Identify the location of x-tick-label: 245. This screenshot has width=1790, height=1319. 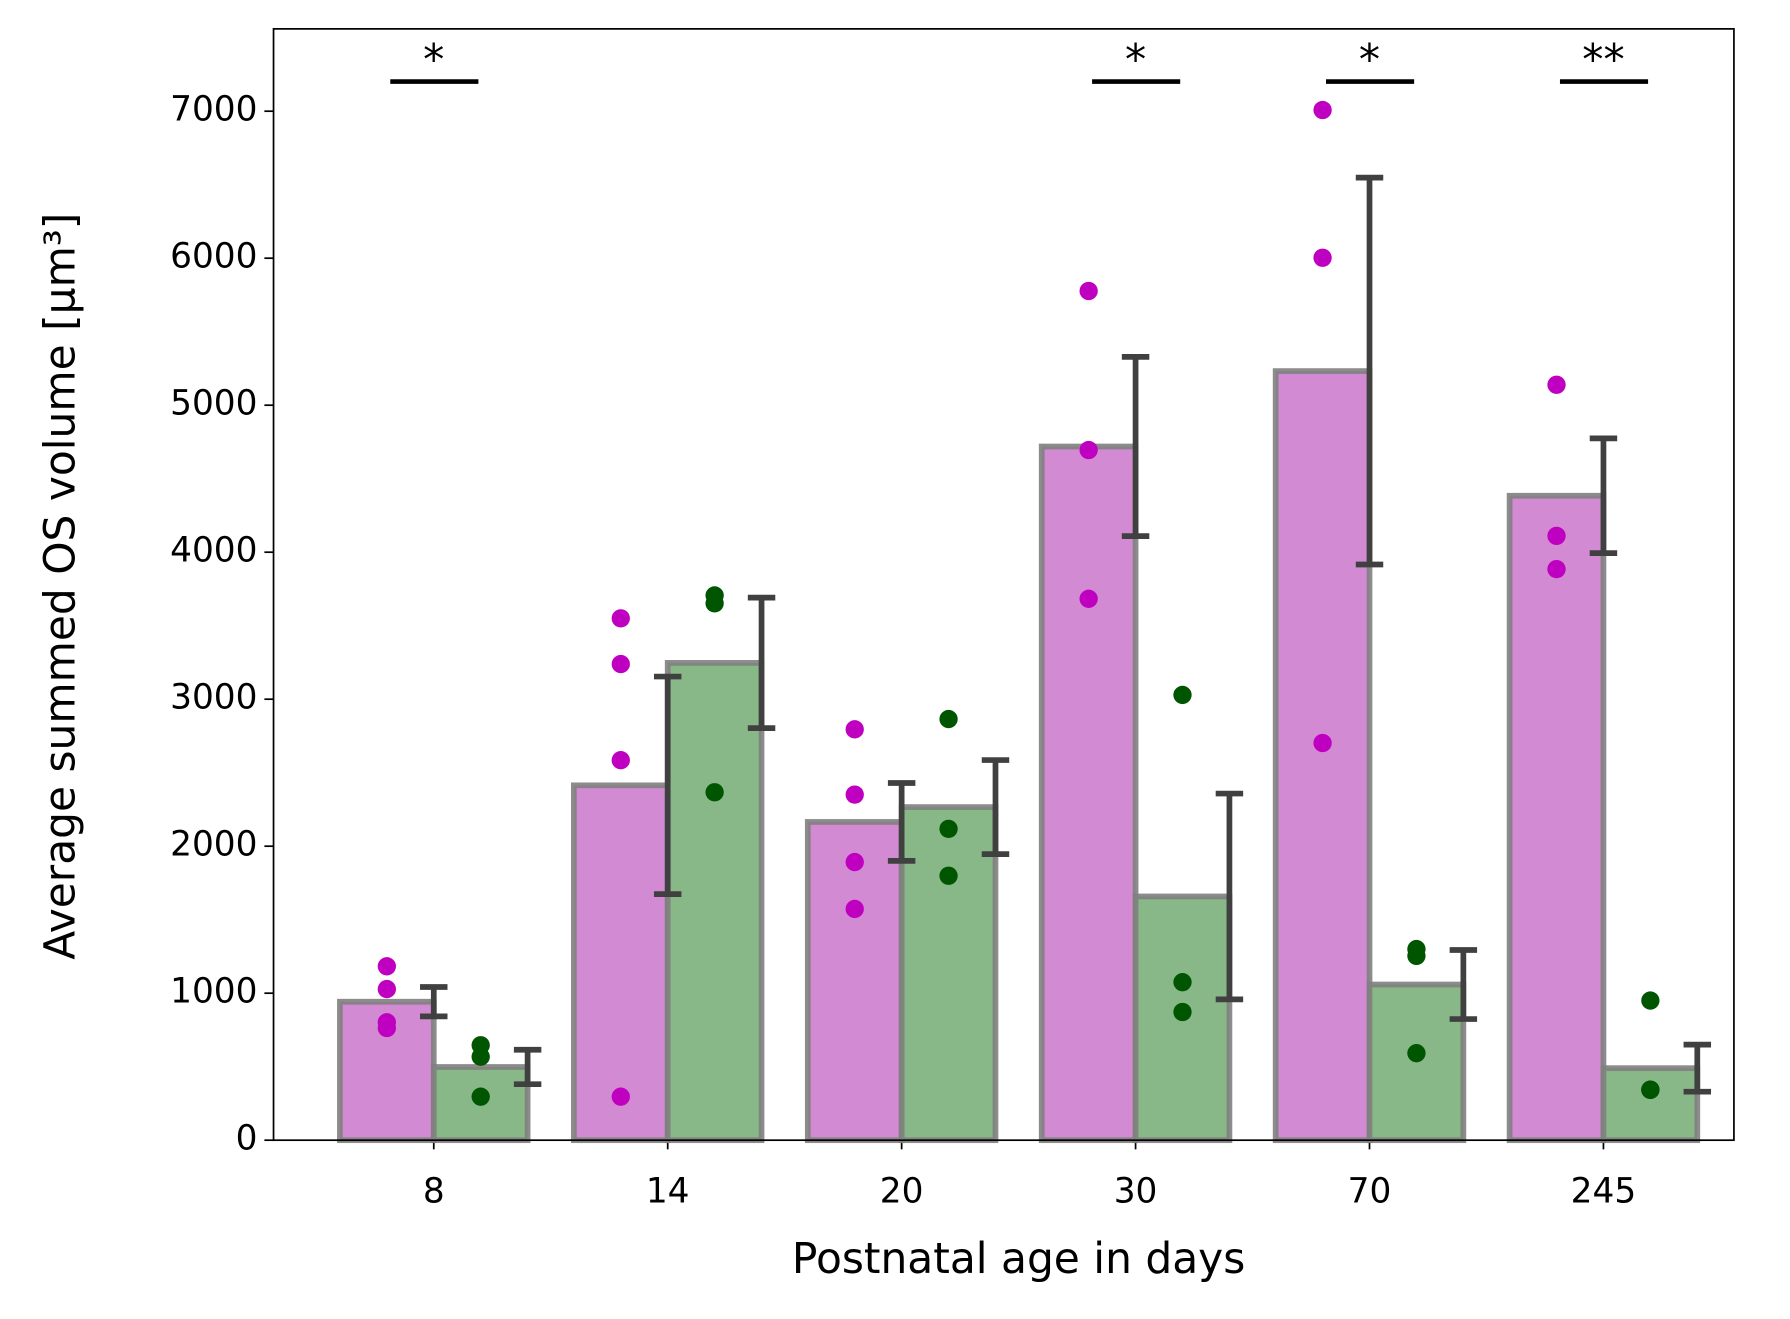
(1604, 1191).